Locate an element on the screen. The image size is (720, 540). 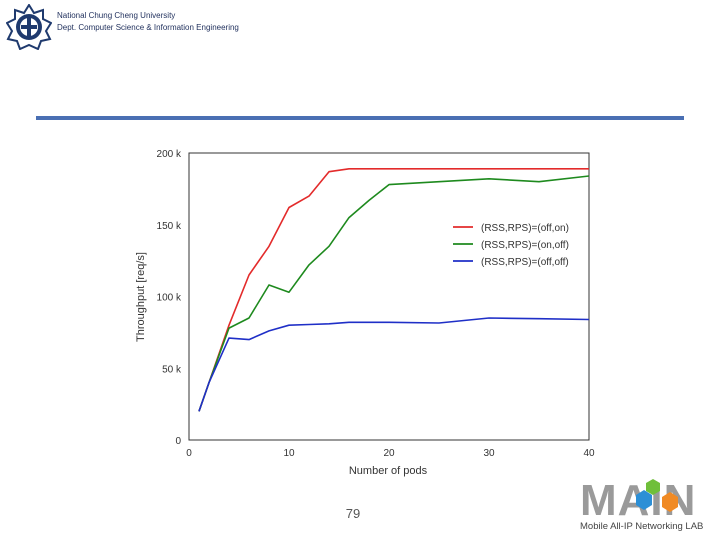
series-line is located at coordinates (394, 364).